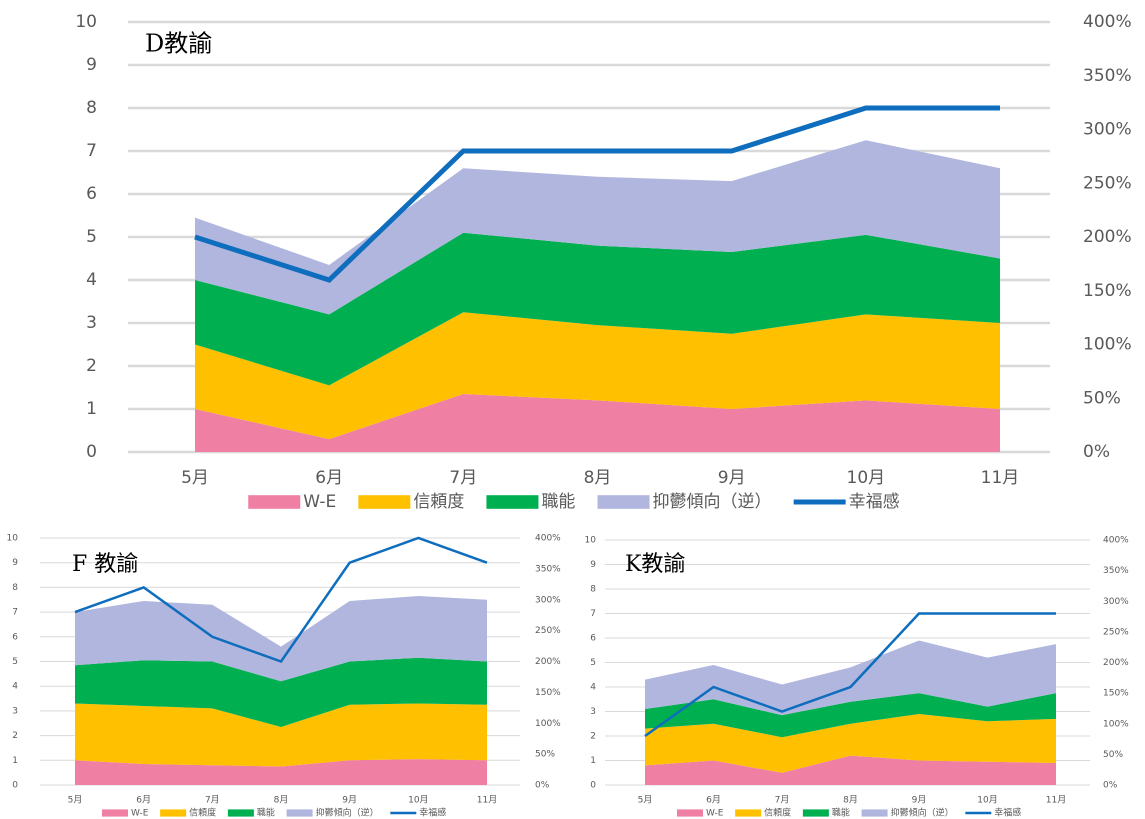 Image resolution: width=1145 pixels, height=819 pixels. Describe the element at coordinates (15, 736) in the screenshot. I see `y-tick-label: 2` at that location.